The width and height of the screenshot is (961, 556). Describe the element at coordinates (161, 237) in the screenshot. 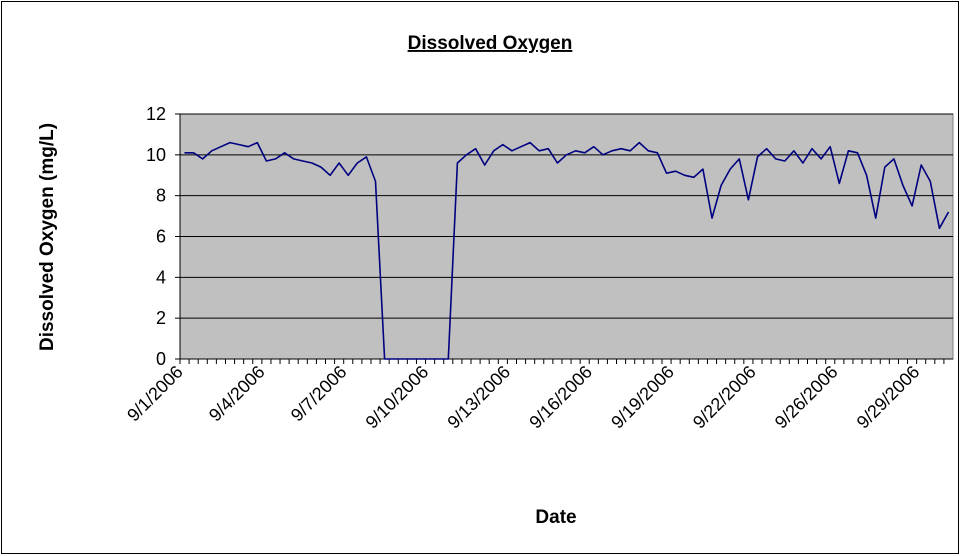

I see `y-tick-label: 6` at that location.